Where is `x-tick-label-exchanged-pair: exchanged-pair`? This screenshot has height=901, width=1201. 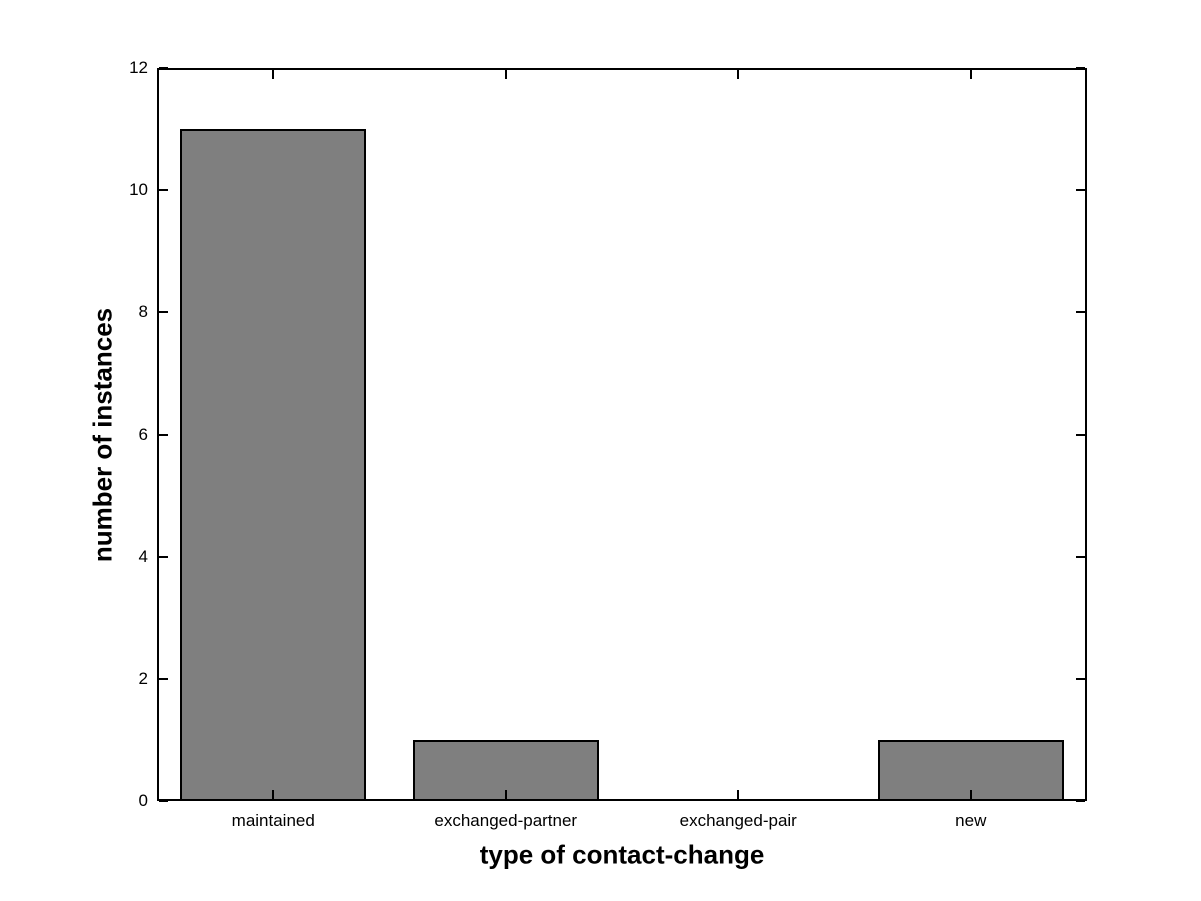
x-tick-label-exchanged-pair: exchanged-pair is located at coordinates (738, 820).